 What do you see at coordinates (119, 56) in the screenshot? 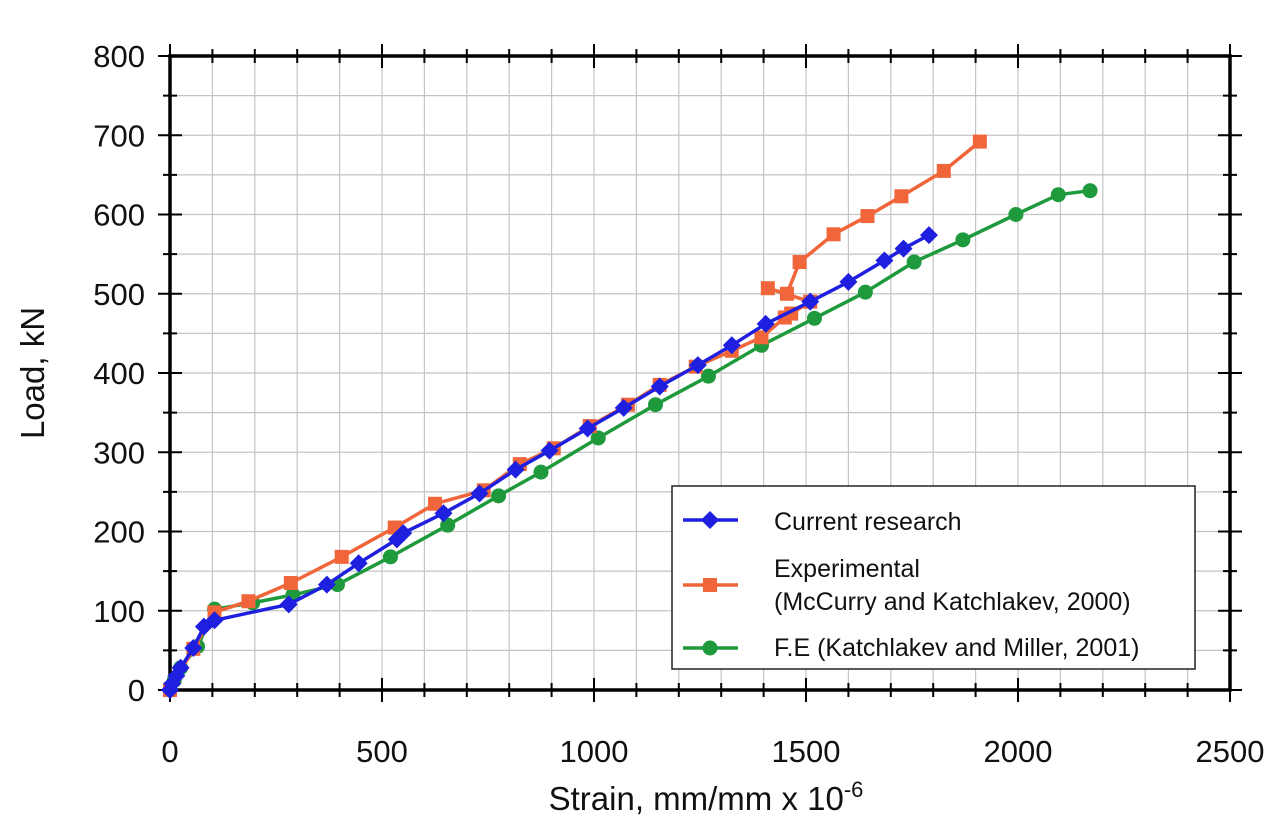
I see `y-tick-label: 800` at bounding box center [119, 56].